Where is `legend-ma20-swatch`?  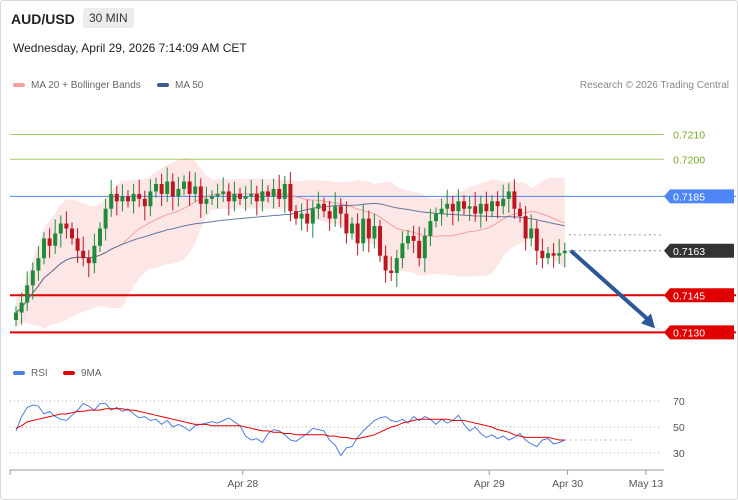 legend-ma20-swatch is located at coordinates (19, 85).